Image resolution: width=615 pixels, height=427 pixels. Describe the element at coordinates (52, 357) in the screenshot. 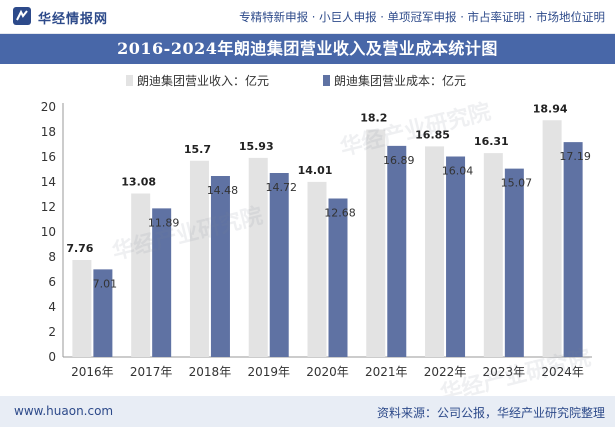

I see `y-tick-label: 0` at that location.